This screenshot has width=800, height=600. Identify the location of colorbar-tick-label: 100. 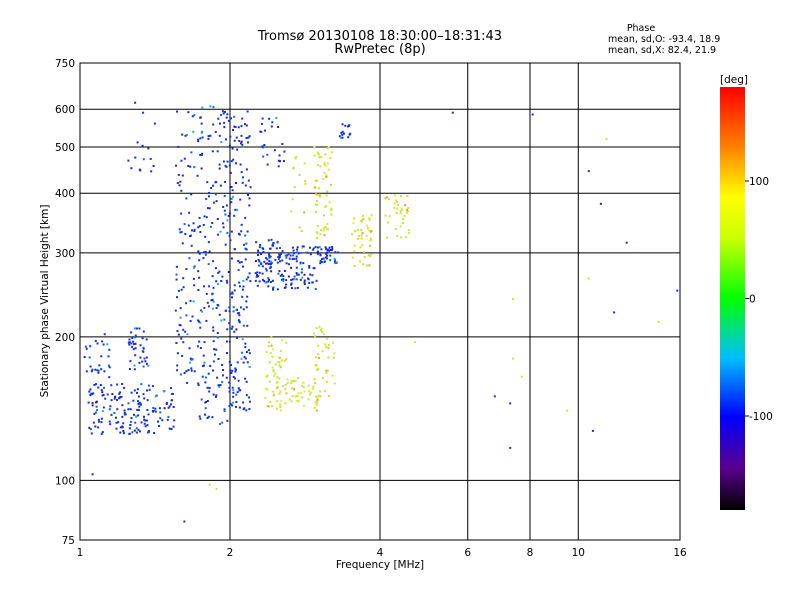
(759, 182).